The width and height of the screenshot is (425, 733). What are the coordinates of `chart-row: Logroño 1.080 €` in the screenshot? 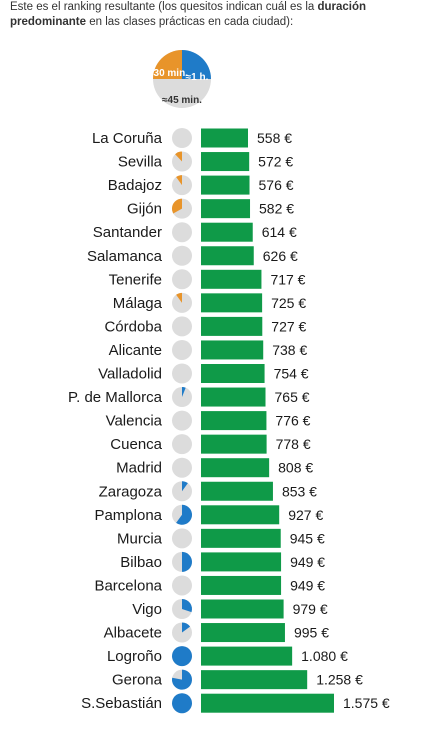 It's located at (227, 656).